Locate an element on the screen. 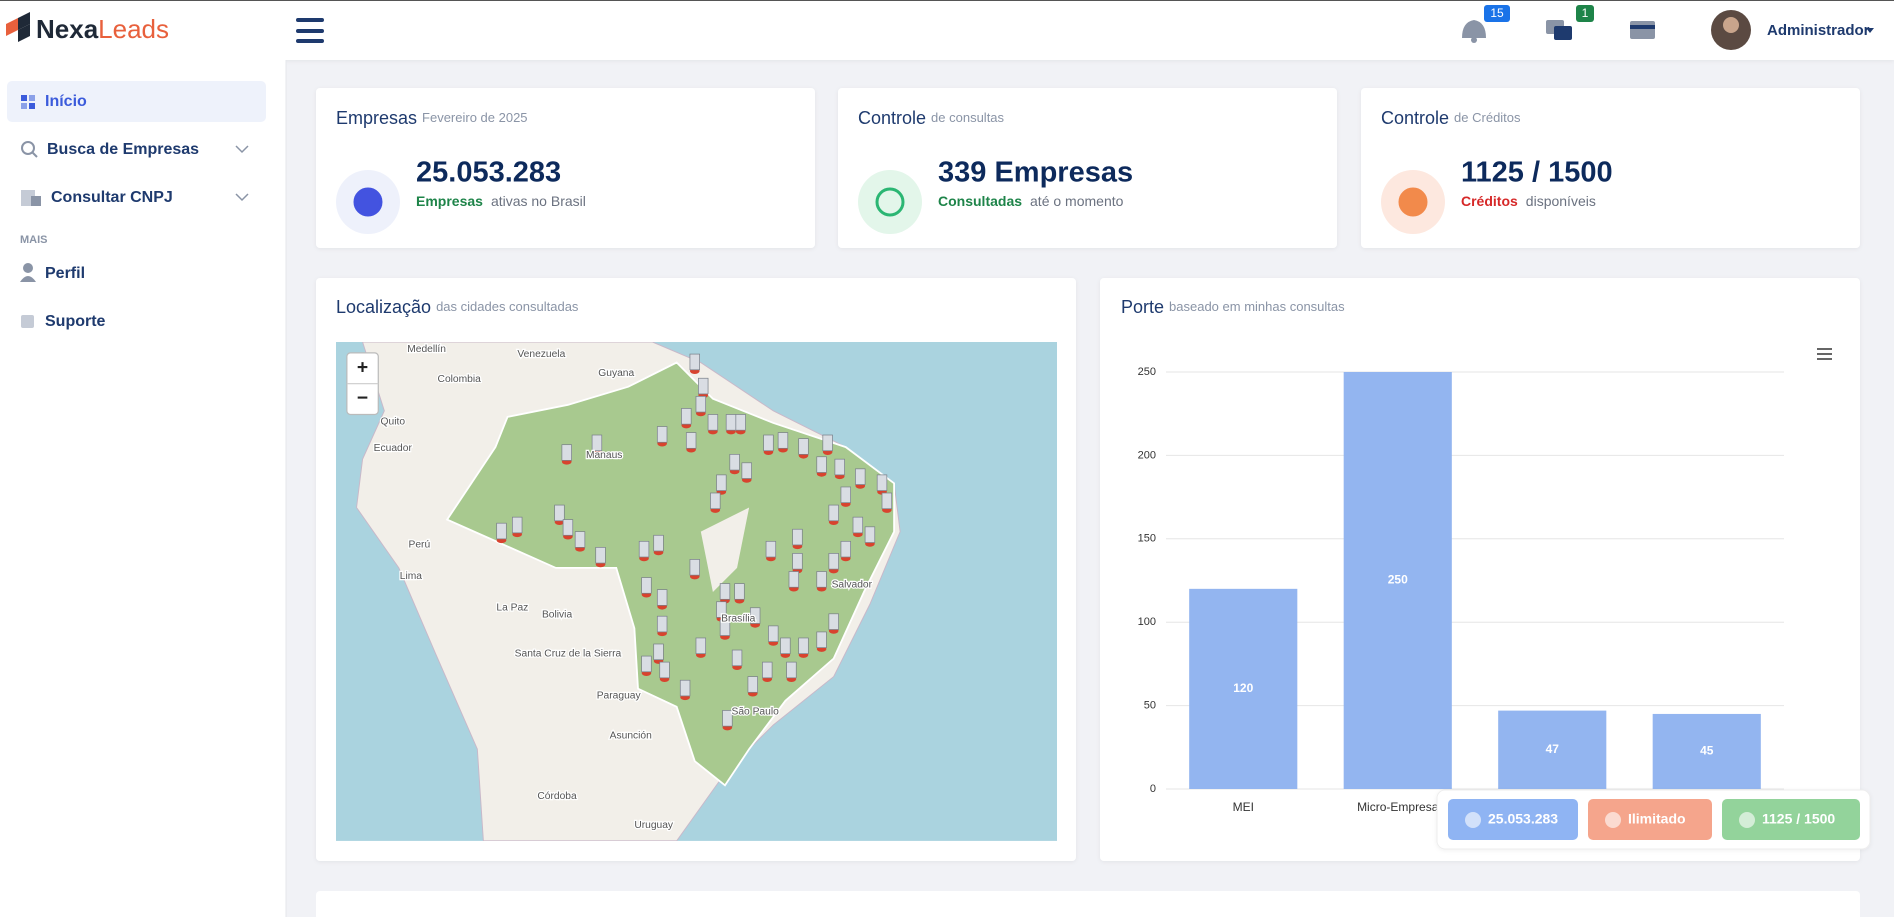 This screenshot has height=917, width=1894. nav-item: Suporte is located at coordinates (63, 321).